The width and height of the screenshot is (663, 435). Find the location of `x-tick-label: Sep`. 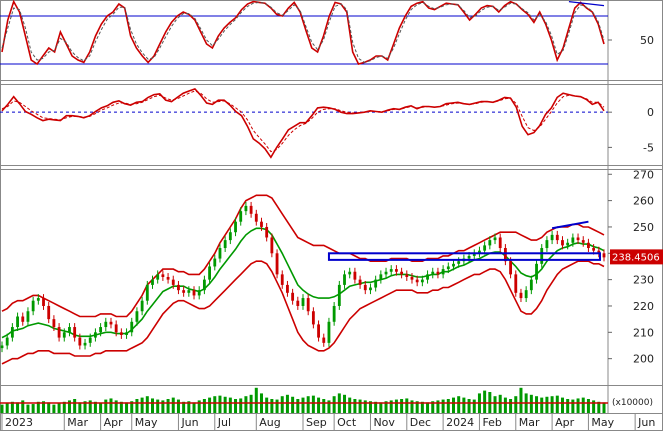

x-tick-label: Sep is located at coordinates (316, 422).